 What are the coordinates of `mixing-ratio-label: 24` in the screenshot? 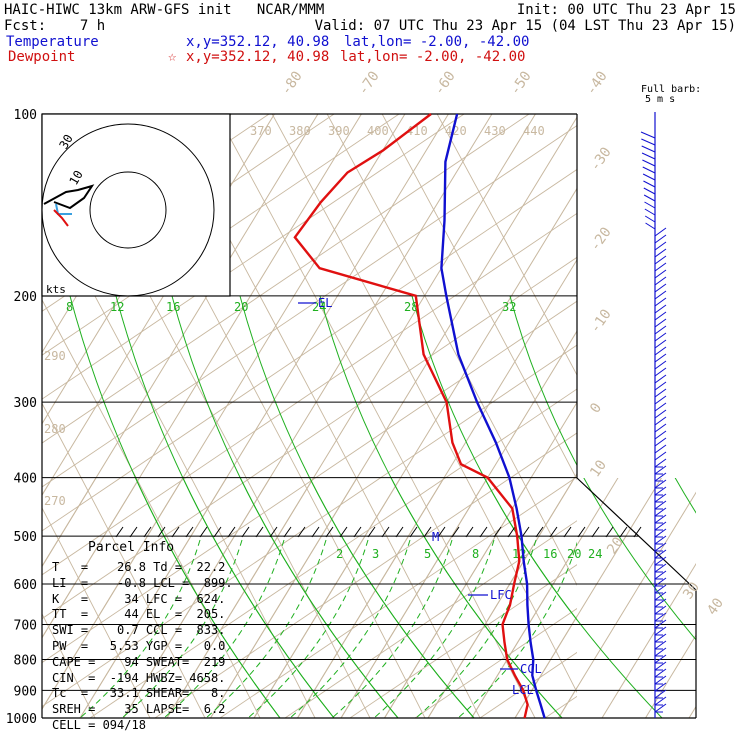 It's located at (595, 554).